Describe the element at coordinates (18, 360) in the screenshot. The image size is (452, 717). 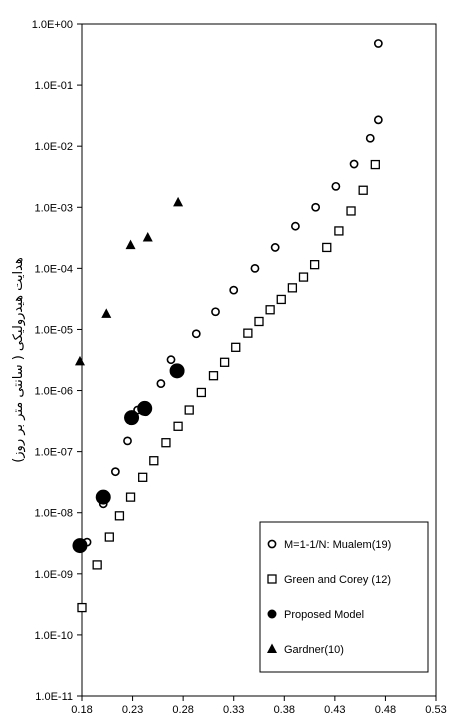
I see `y-axis-label: هدایت هیدرولیکی ( سانتی متر بر روز)` at that location.